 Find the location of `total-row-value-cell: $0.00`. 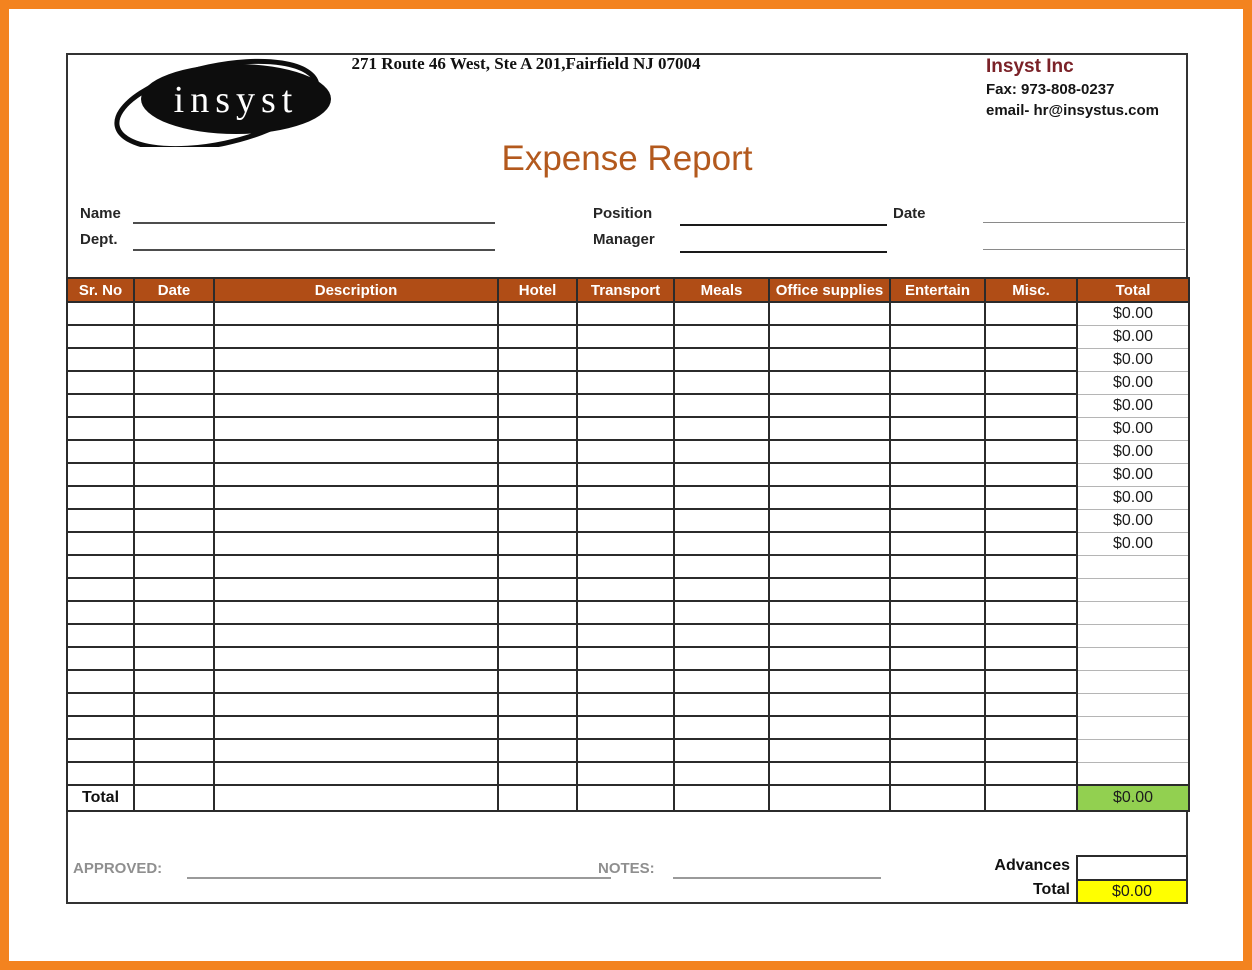

total-row-value-cell: $0.00 is located at coordinates (1133, 798).